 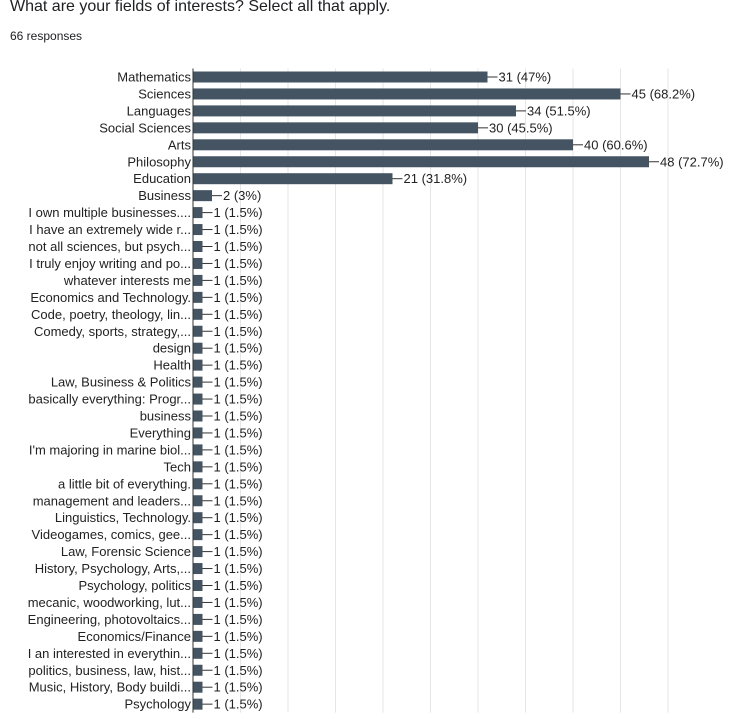 What do you see at coordinates (436, 178) in the screenshot?
I see `value-label: 21 (31.8%)` at bounding box center [436, 178].